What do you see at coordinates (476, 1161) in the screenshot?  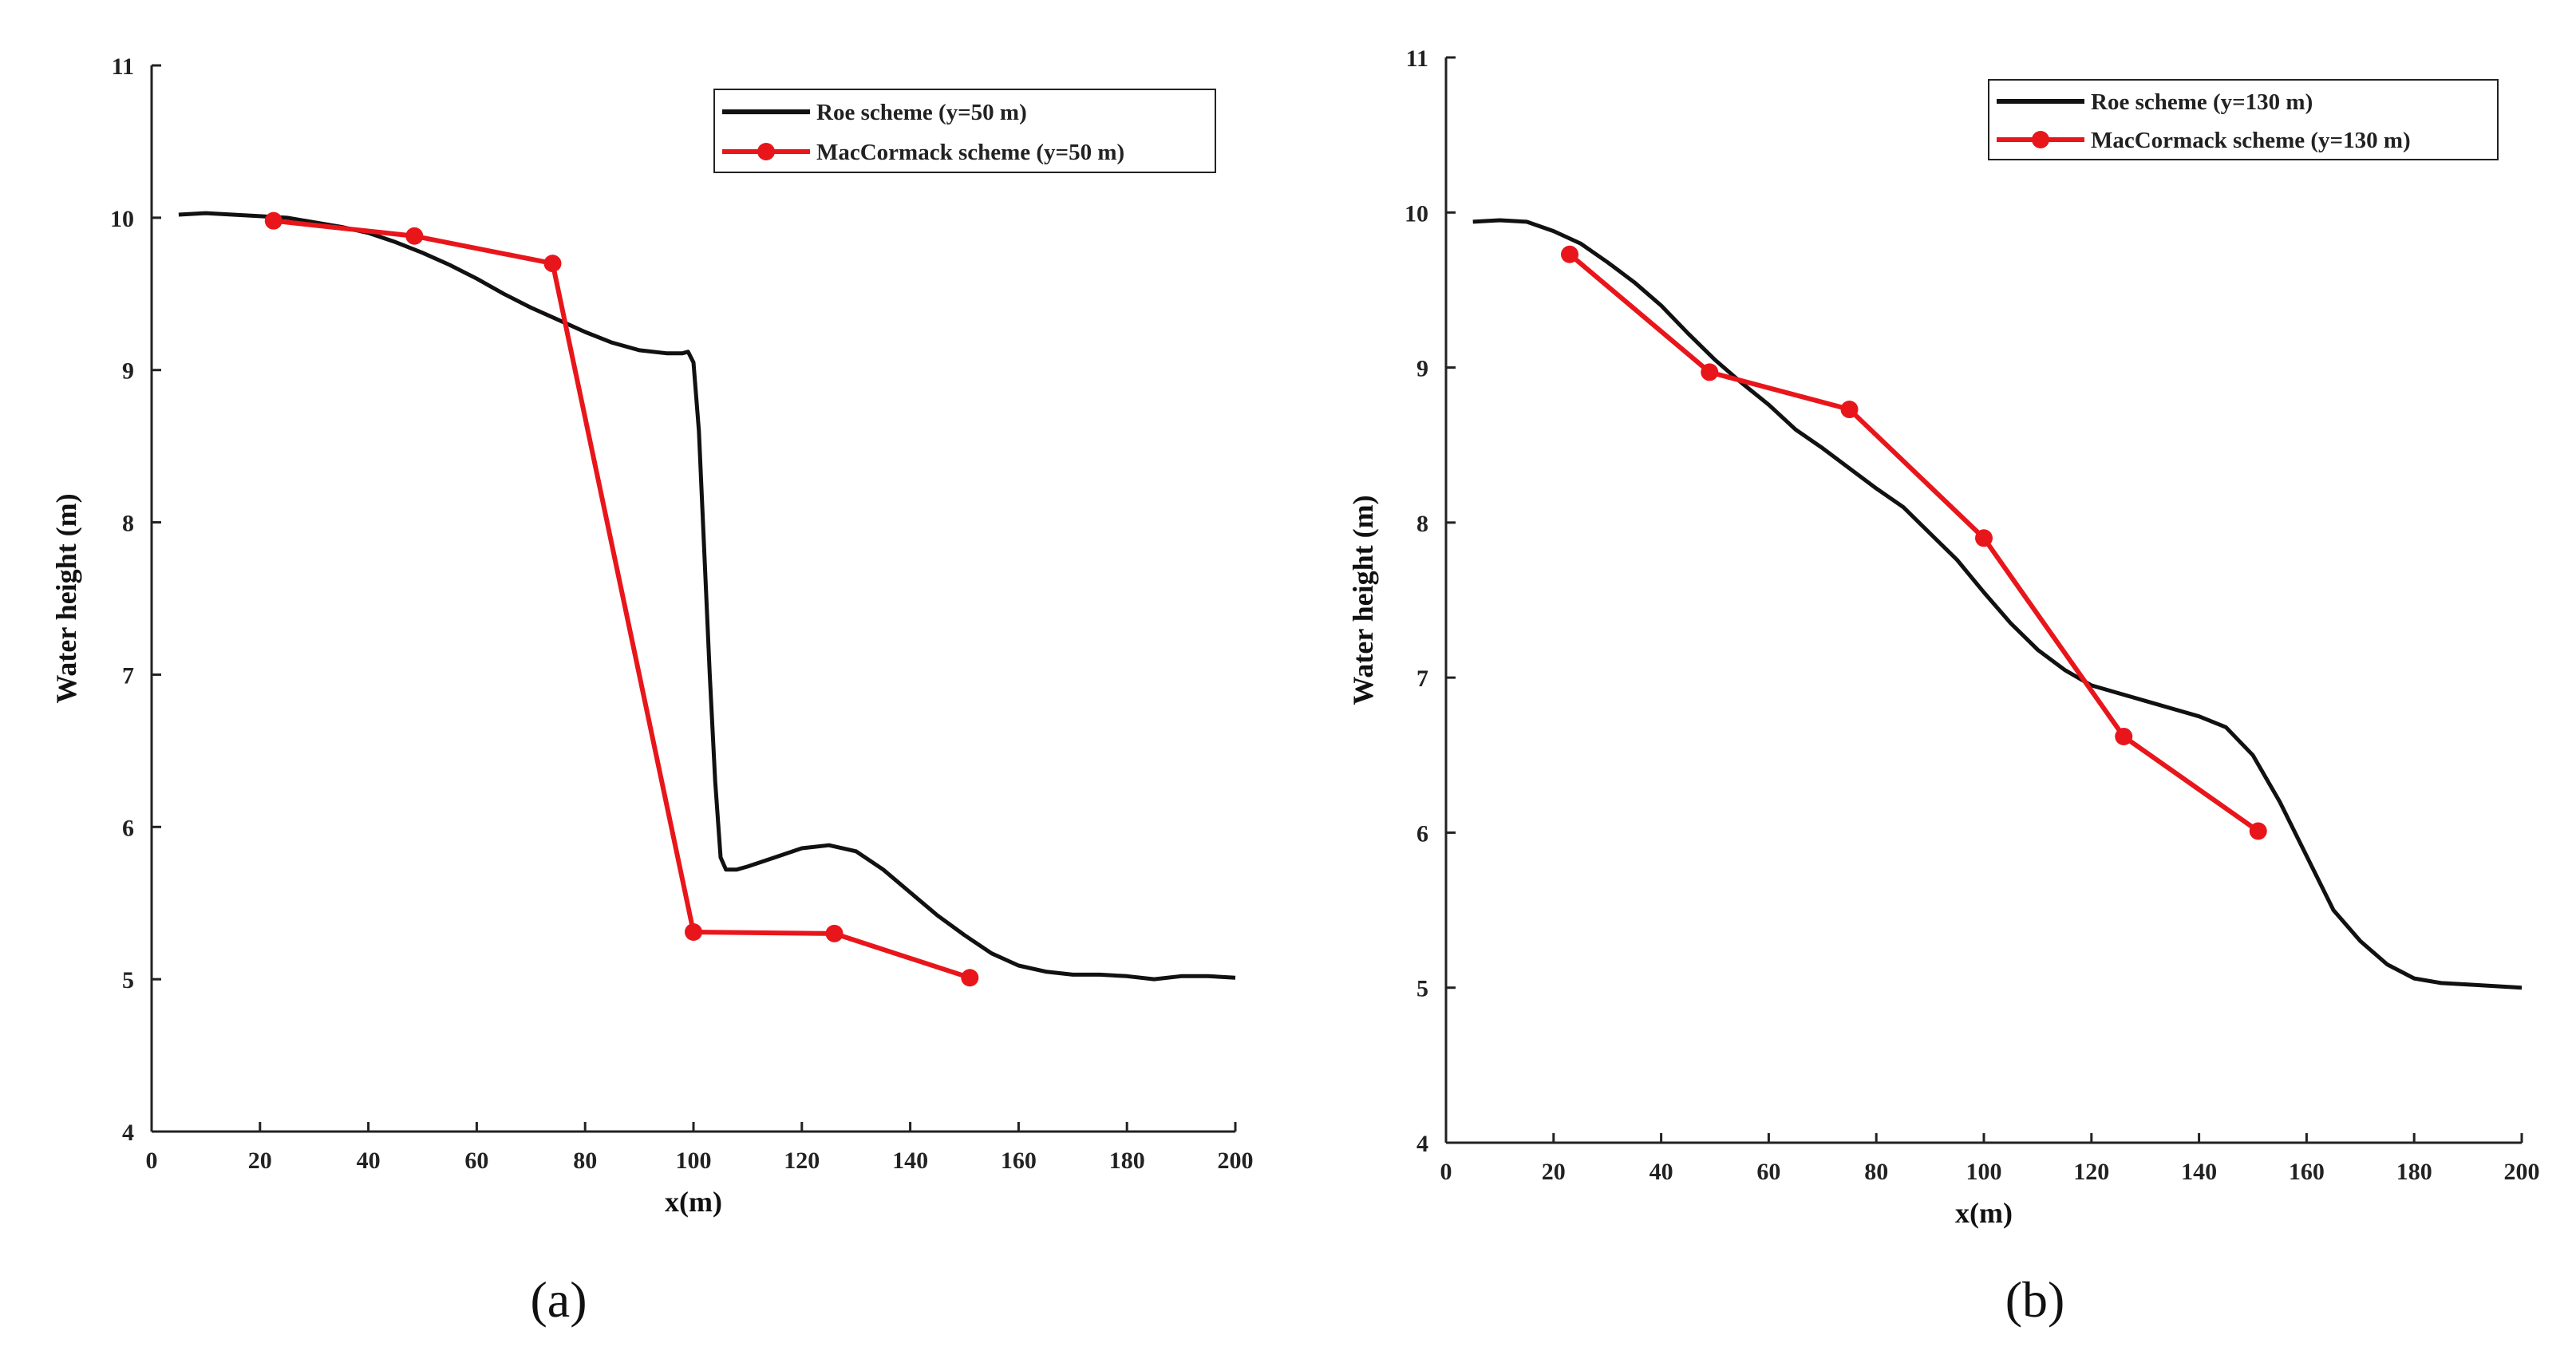 I see `panel-a-x-tick-label: 60` at bounding box center [476, 1161].